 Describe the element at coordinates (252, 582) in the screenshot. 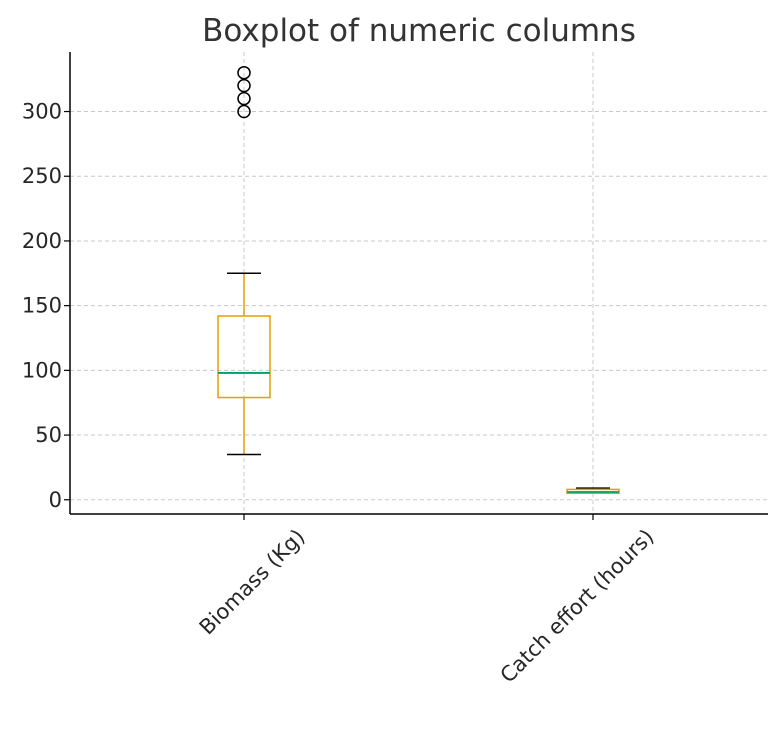

I see `x-tick-label: Biomass (Kg)` at that location.